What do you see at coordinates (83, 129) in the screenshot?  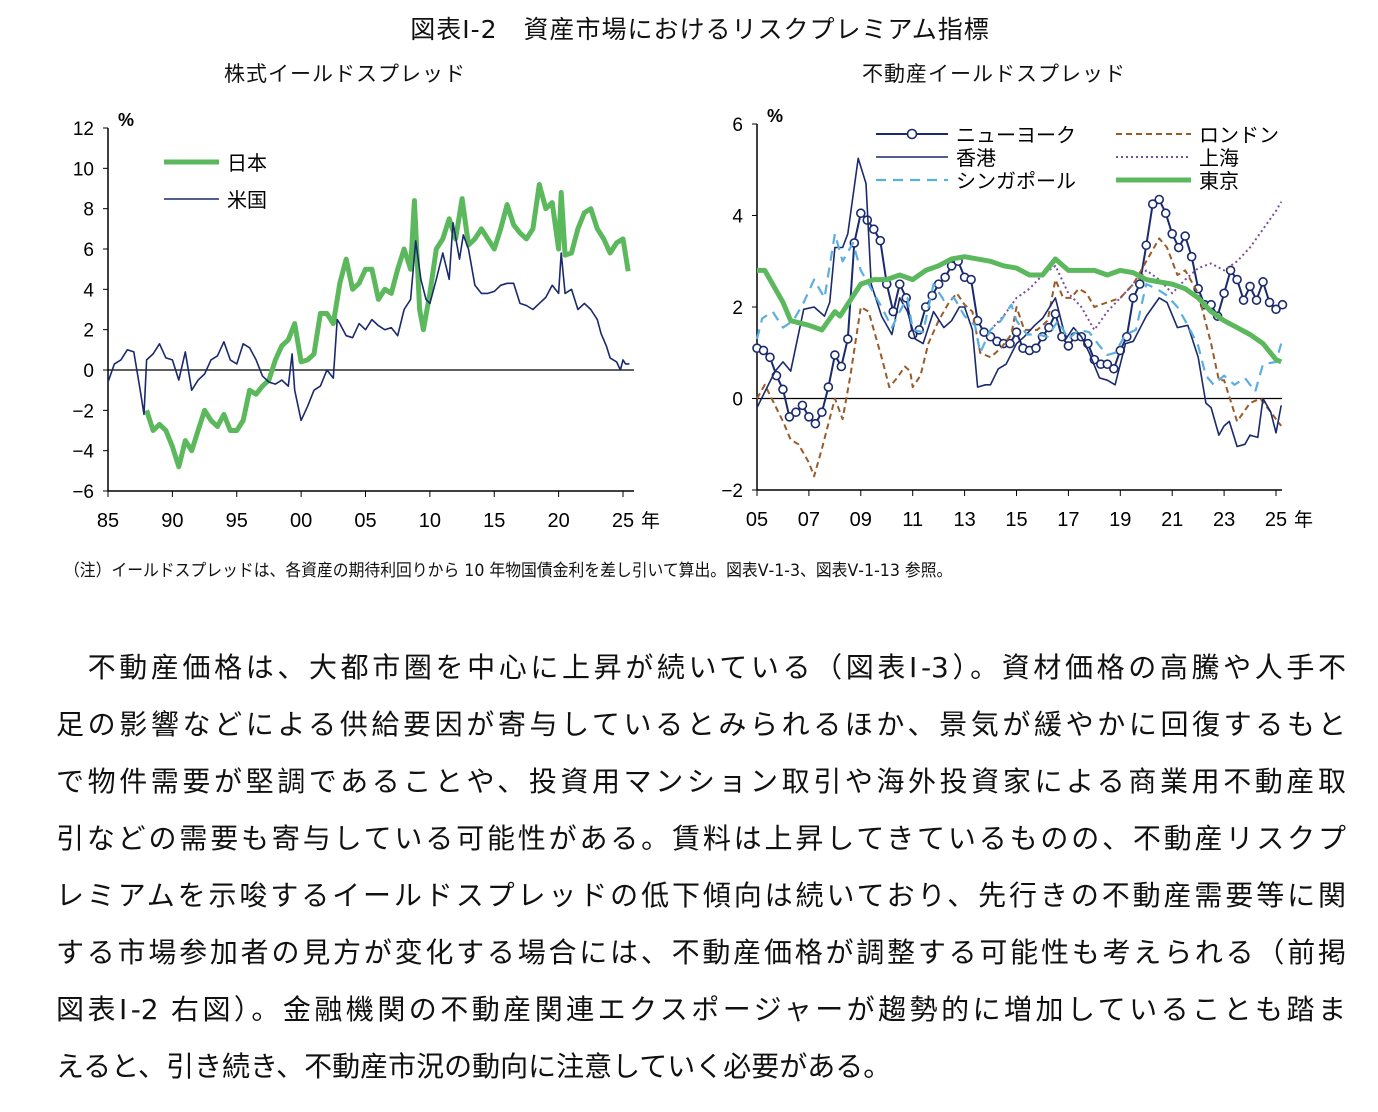 I see `left-y-tick-label: 12` at bounding box center [83, 129].